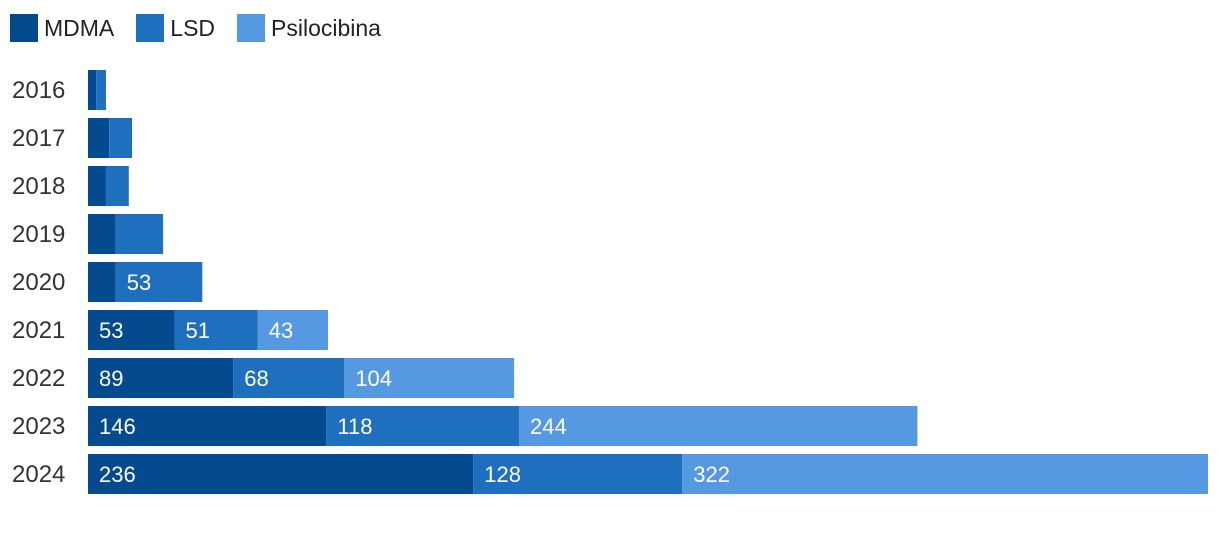  Describe the element at coordinates (207, 426) in the screenshot. I see `bar-segment-mdma-2023` at that location.